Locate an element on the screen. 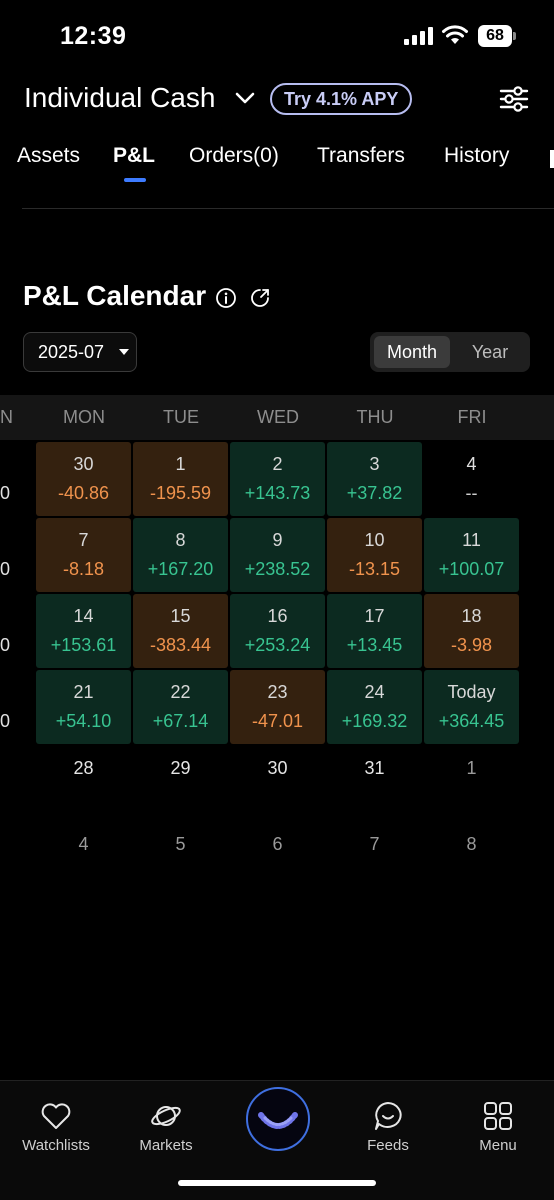 Image resolution: width=554 pixels, height=1200 pixels. calendar-day-number: 17 is located at coordinates (374, 616).